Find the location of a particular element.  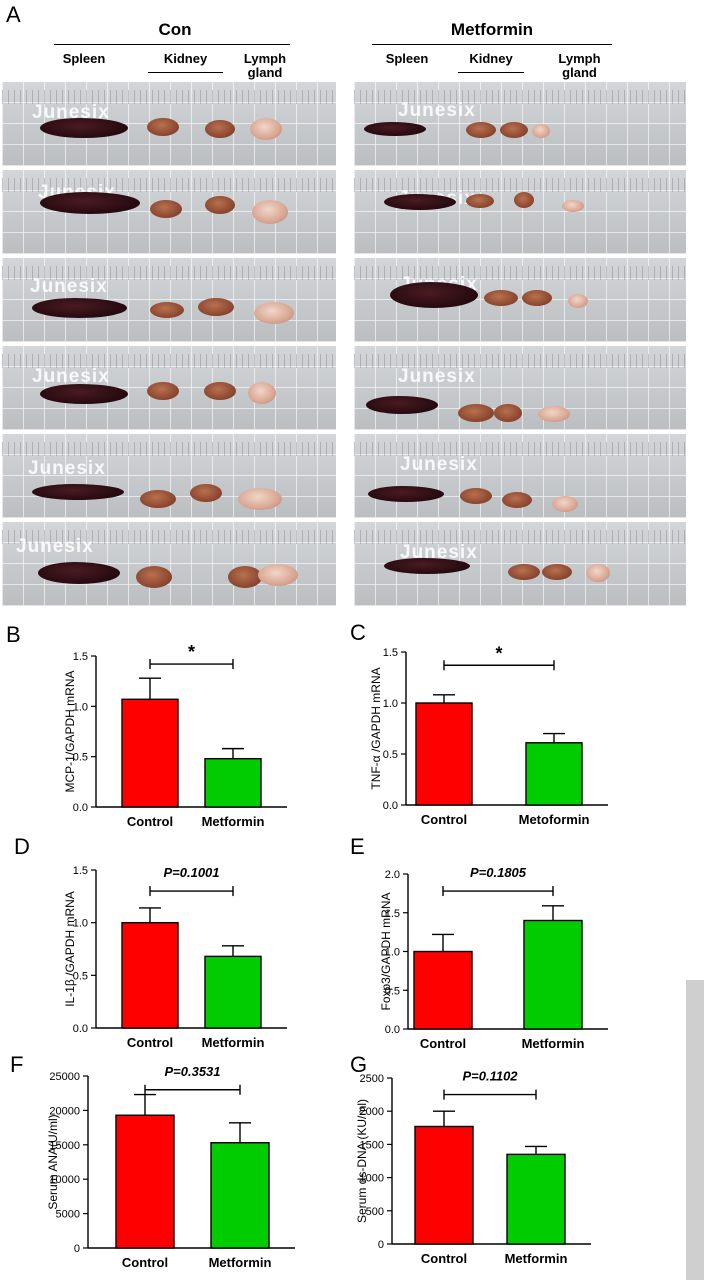

y-tick-label: 5000 is located at coordinates (68, 1215).